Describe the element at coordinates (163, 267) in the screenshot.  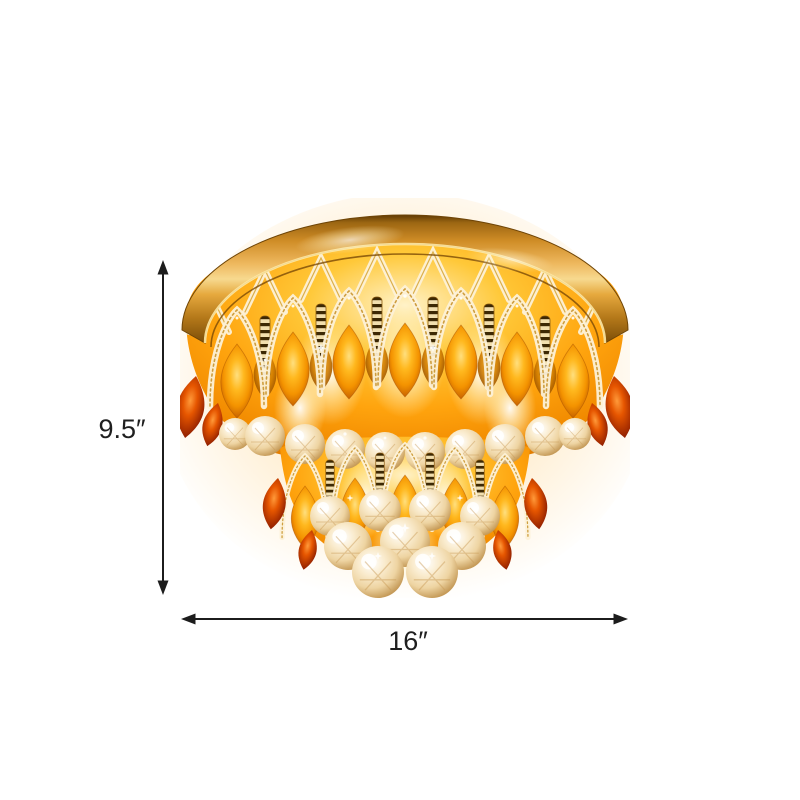
I see `arrow-up-icon` at that location.